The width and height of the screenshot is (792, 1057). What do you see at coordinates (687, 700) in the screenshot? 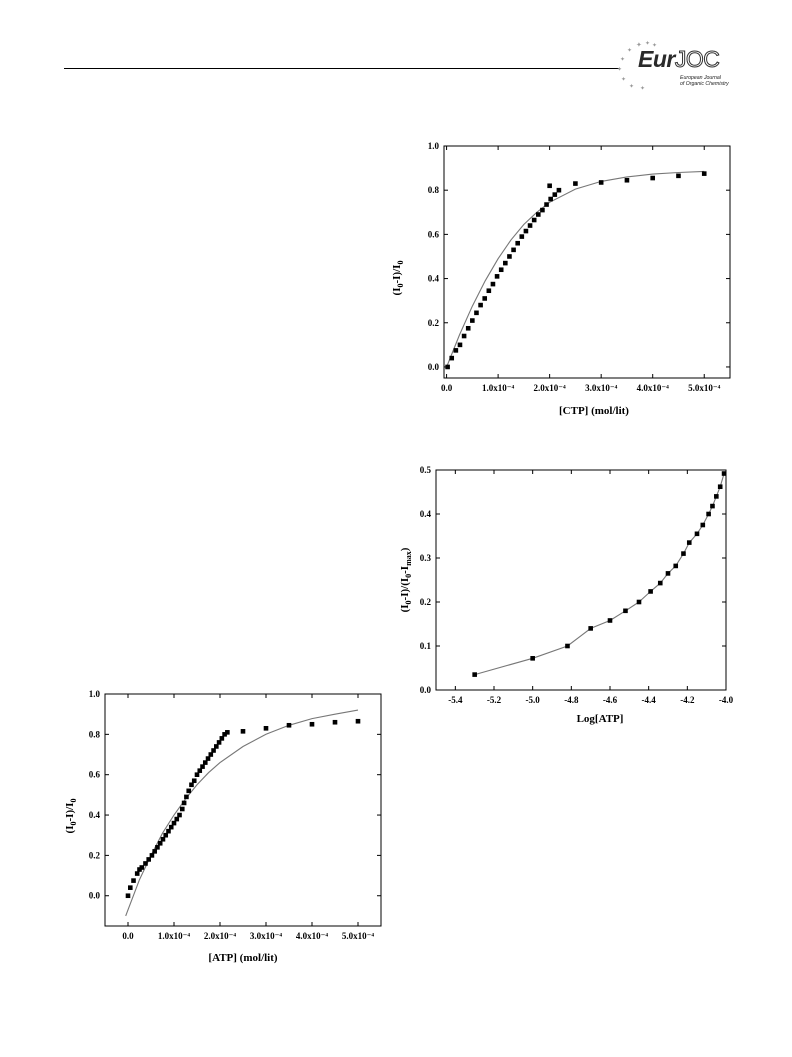
I see `x-tick-label: -4.2` at bounding box center [687, 700].